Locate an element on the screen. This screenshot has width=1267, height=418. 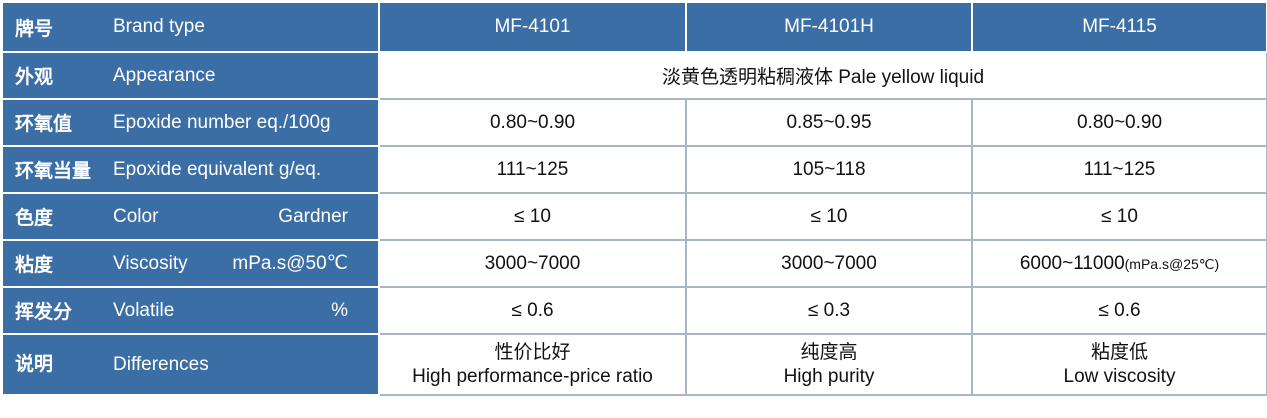
label-unit: % is located at coordinates (339, 310).